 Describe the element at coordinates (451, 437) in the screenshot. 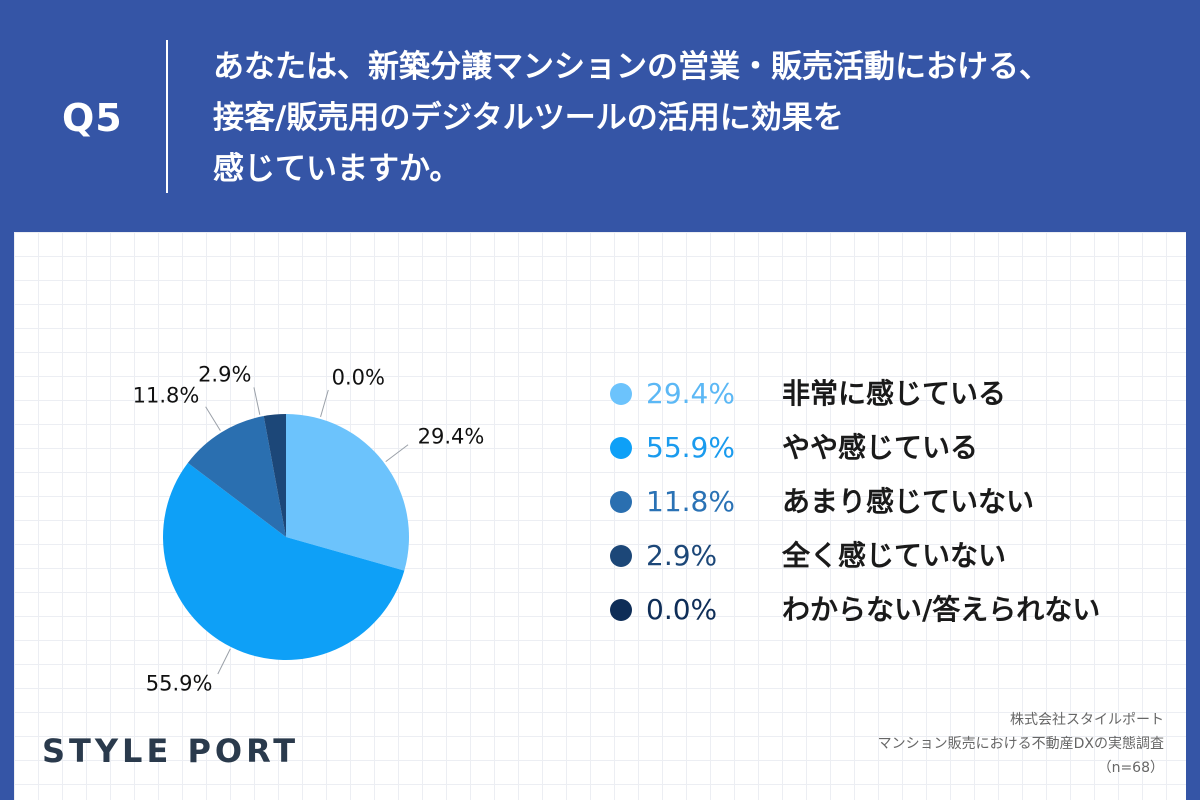

I see `pie-label-0: 29.4%` at that location.